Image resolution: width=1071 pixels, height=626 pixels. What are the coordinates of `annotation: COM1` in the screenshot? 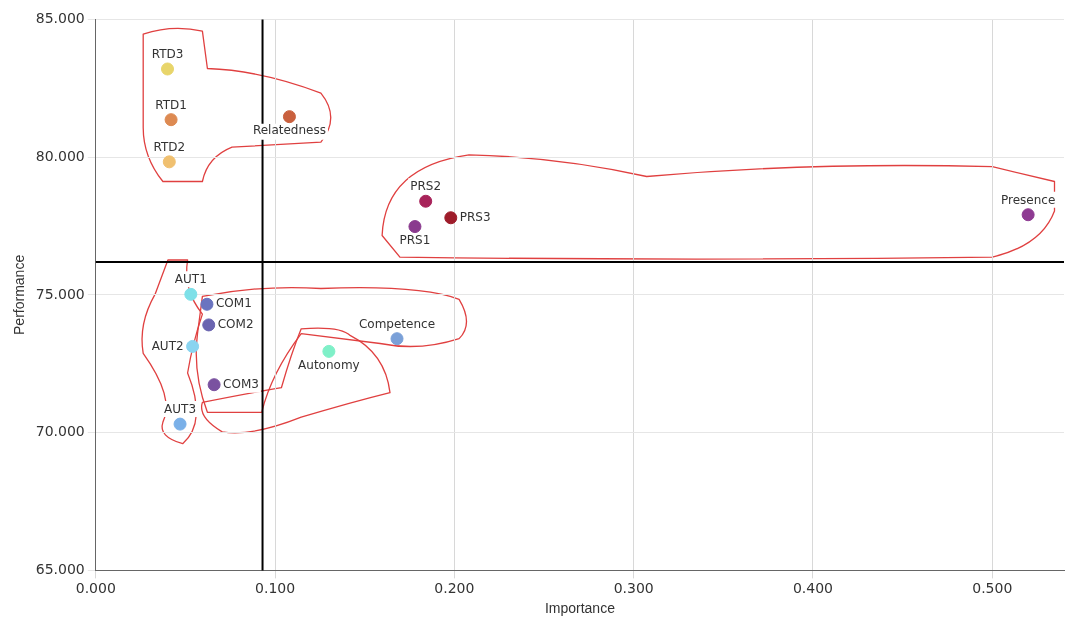 It's located at (233, 303).